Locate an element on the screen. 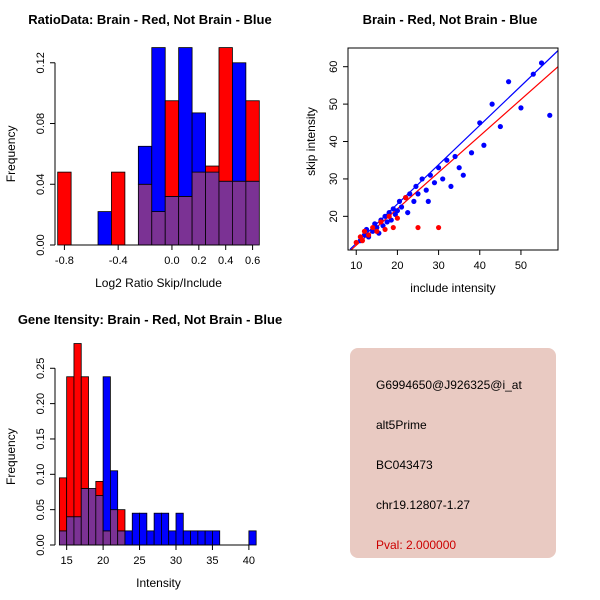  x-tick-label: 50 is located at coordinates (521, 266).